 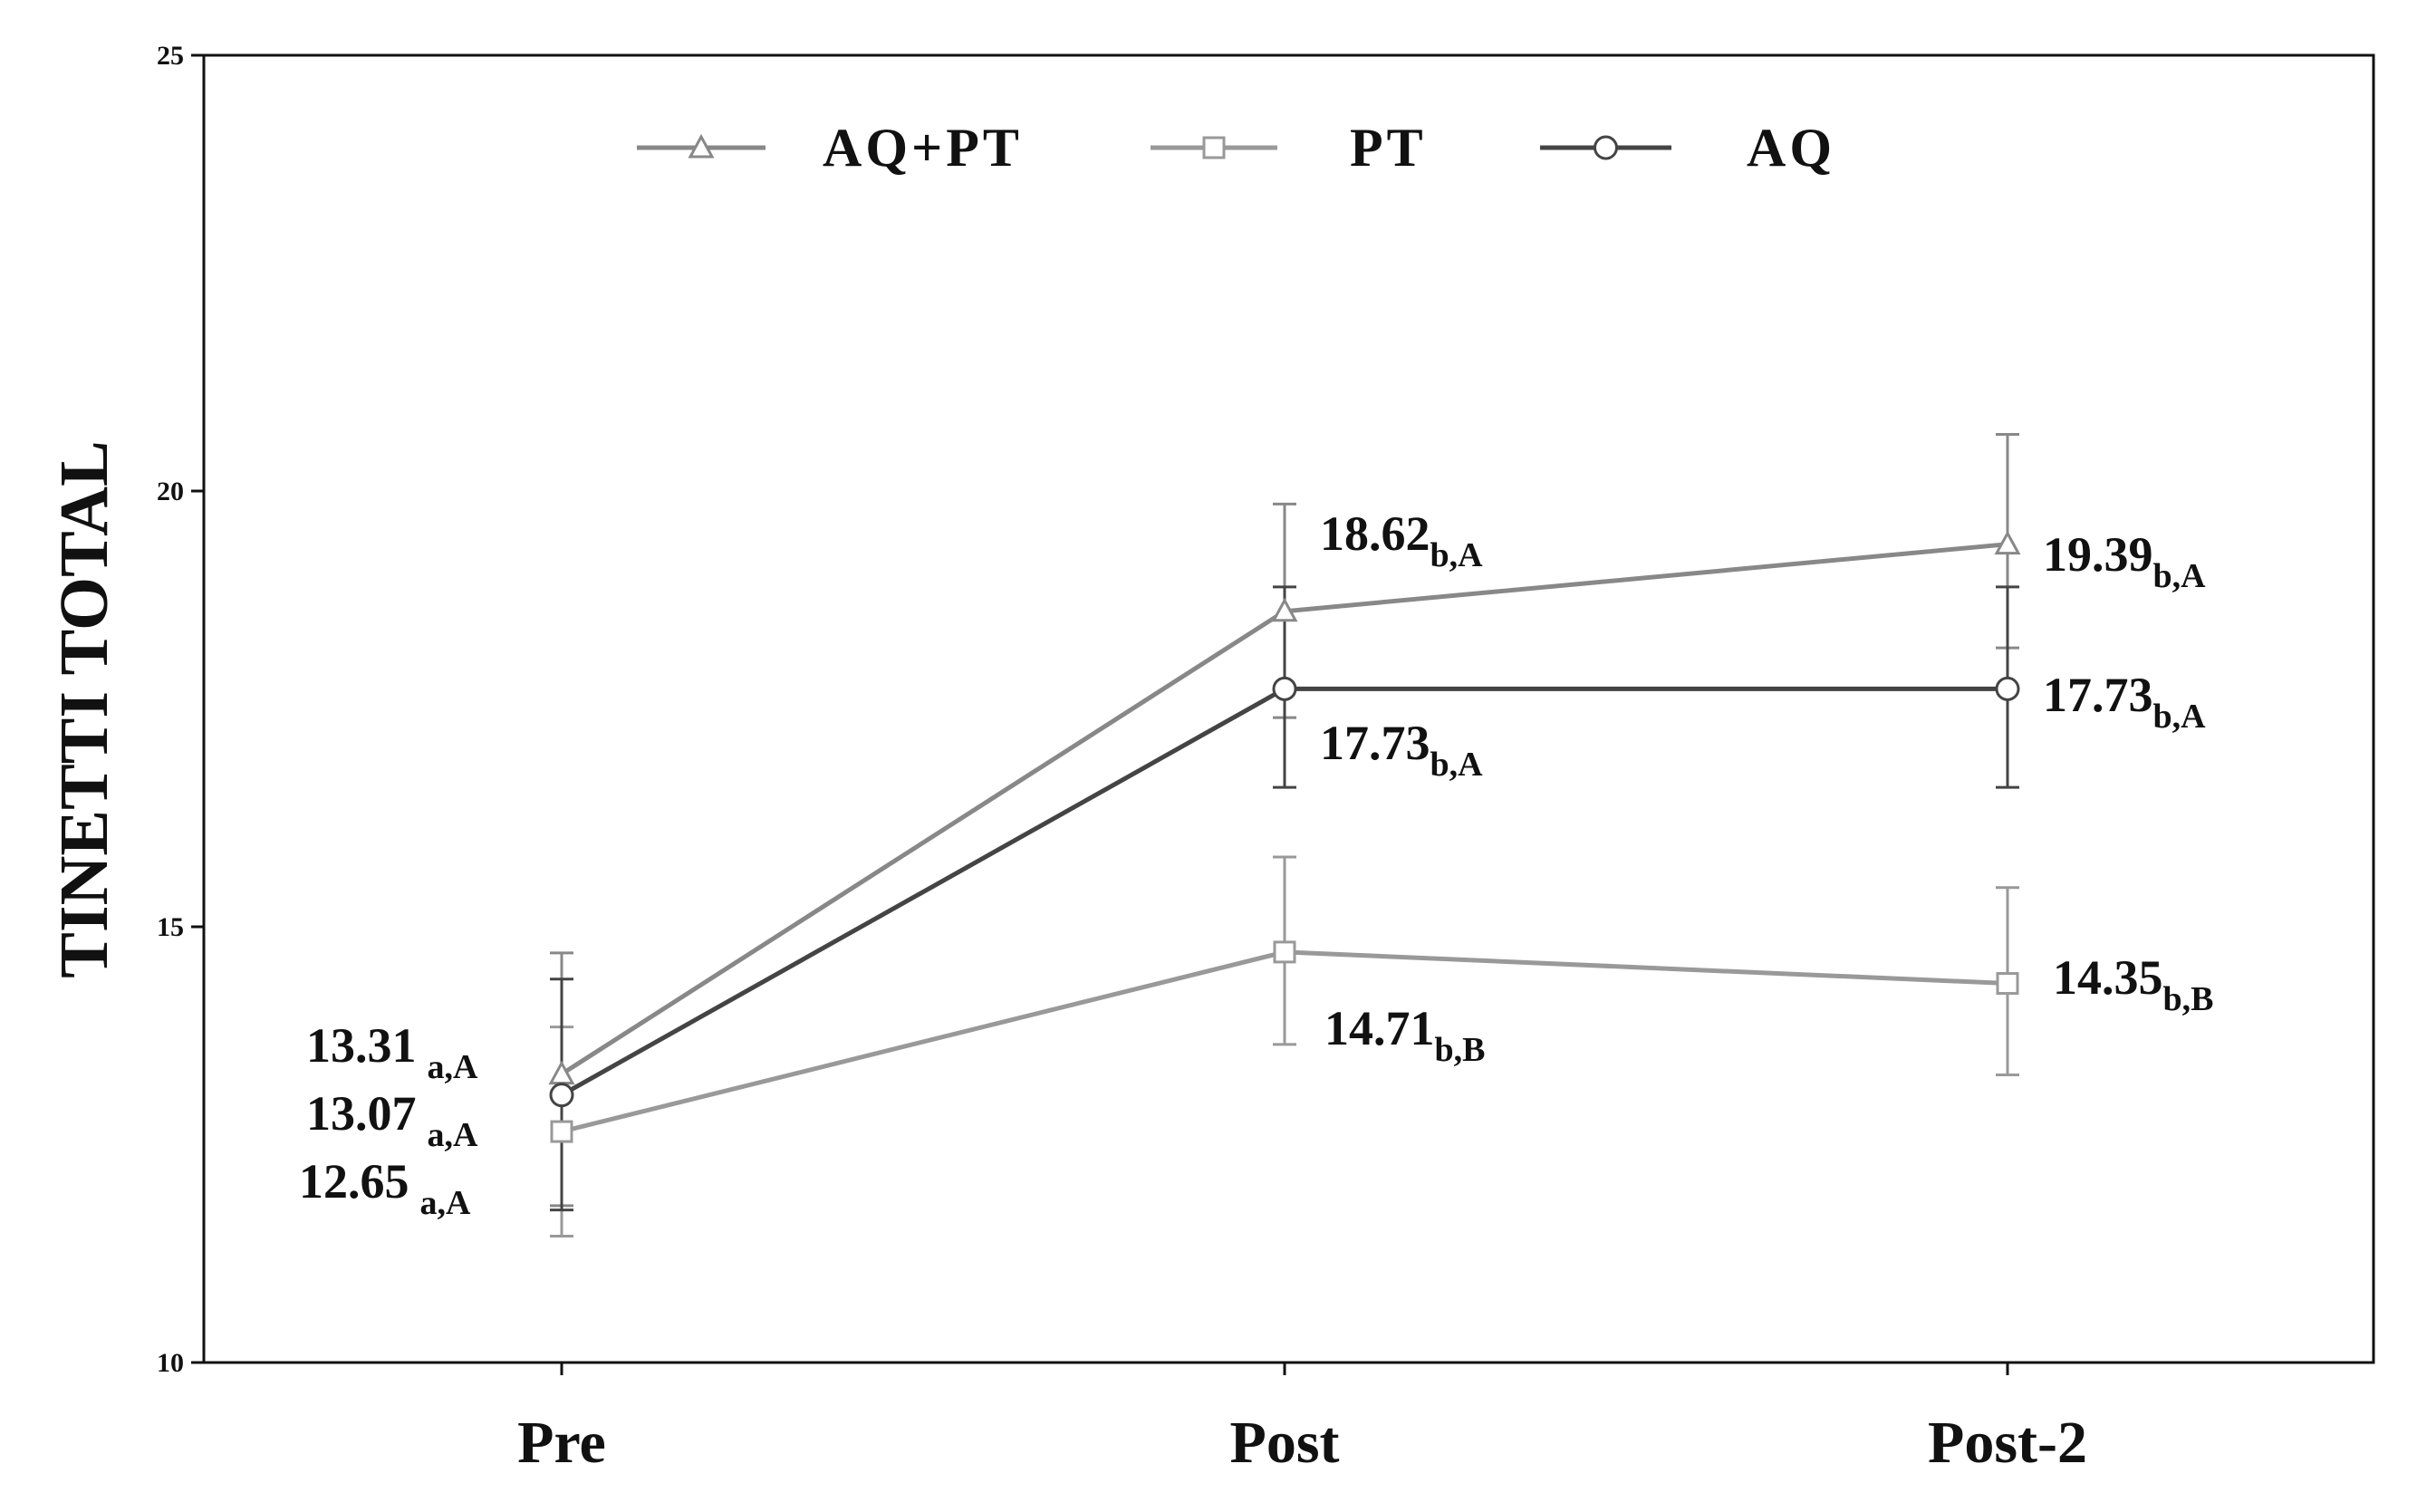 I want to click on x-tick-label: Post-2, so click(x=2007, y=1443).